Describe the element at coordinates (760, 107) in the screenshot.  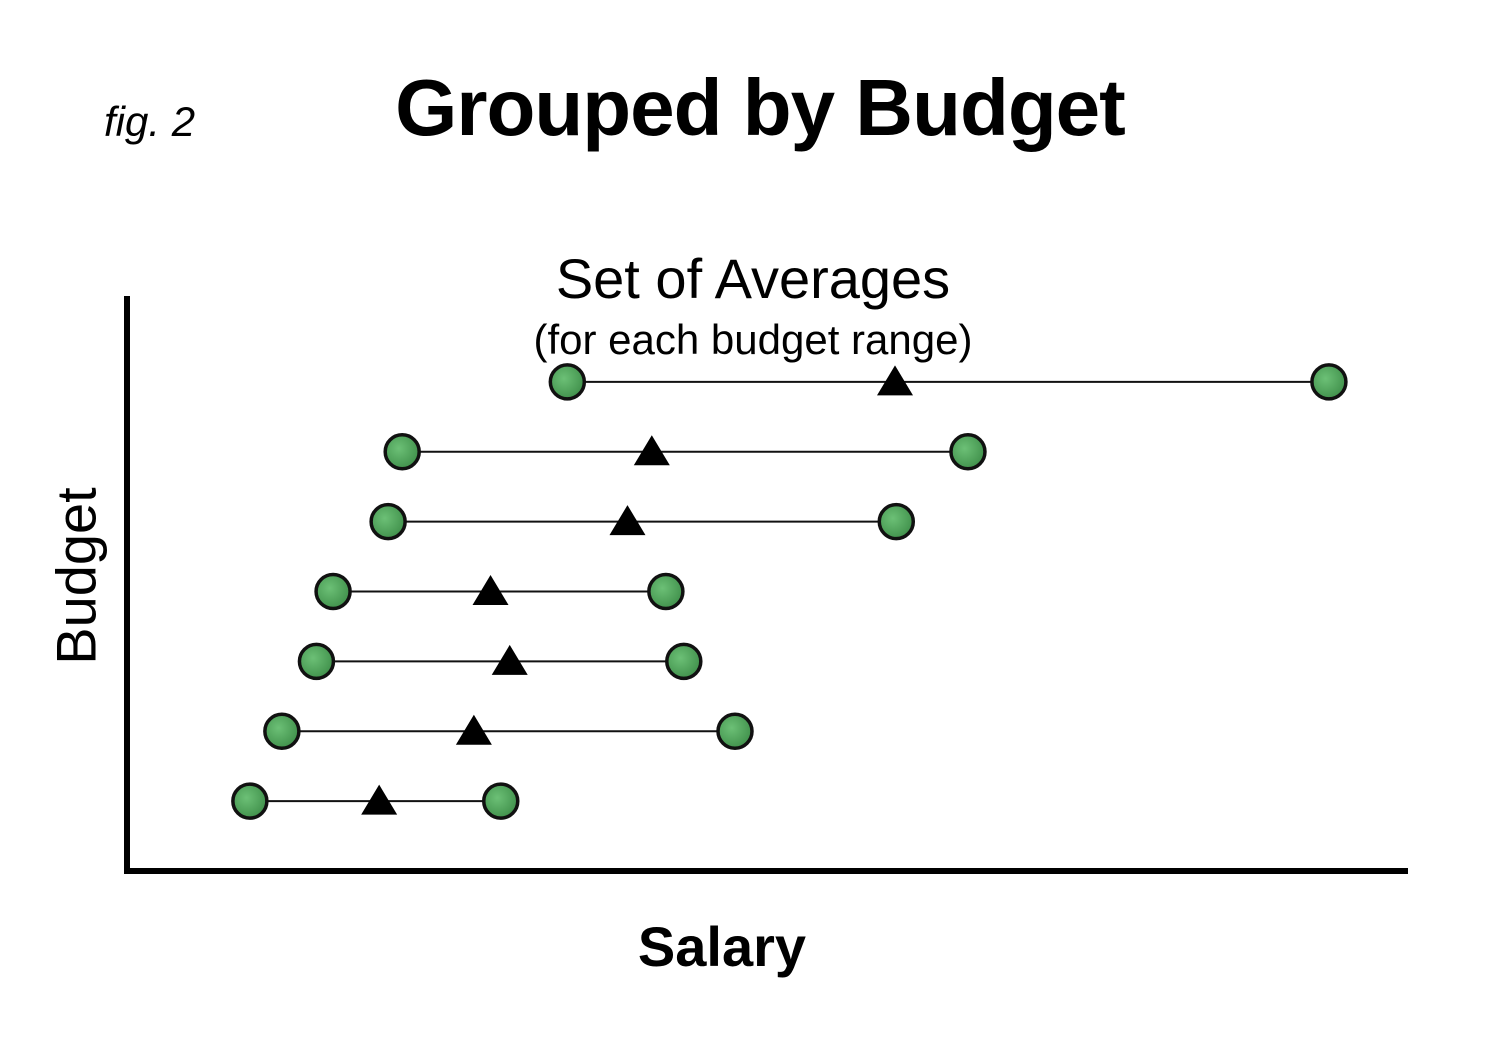
I see `page-title: Grouped by Budget` at that location.